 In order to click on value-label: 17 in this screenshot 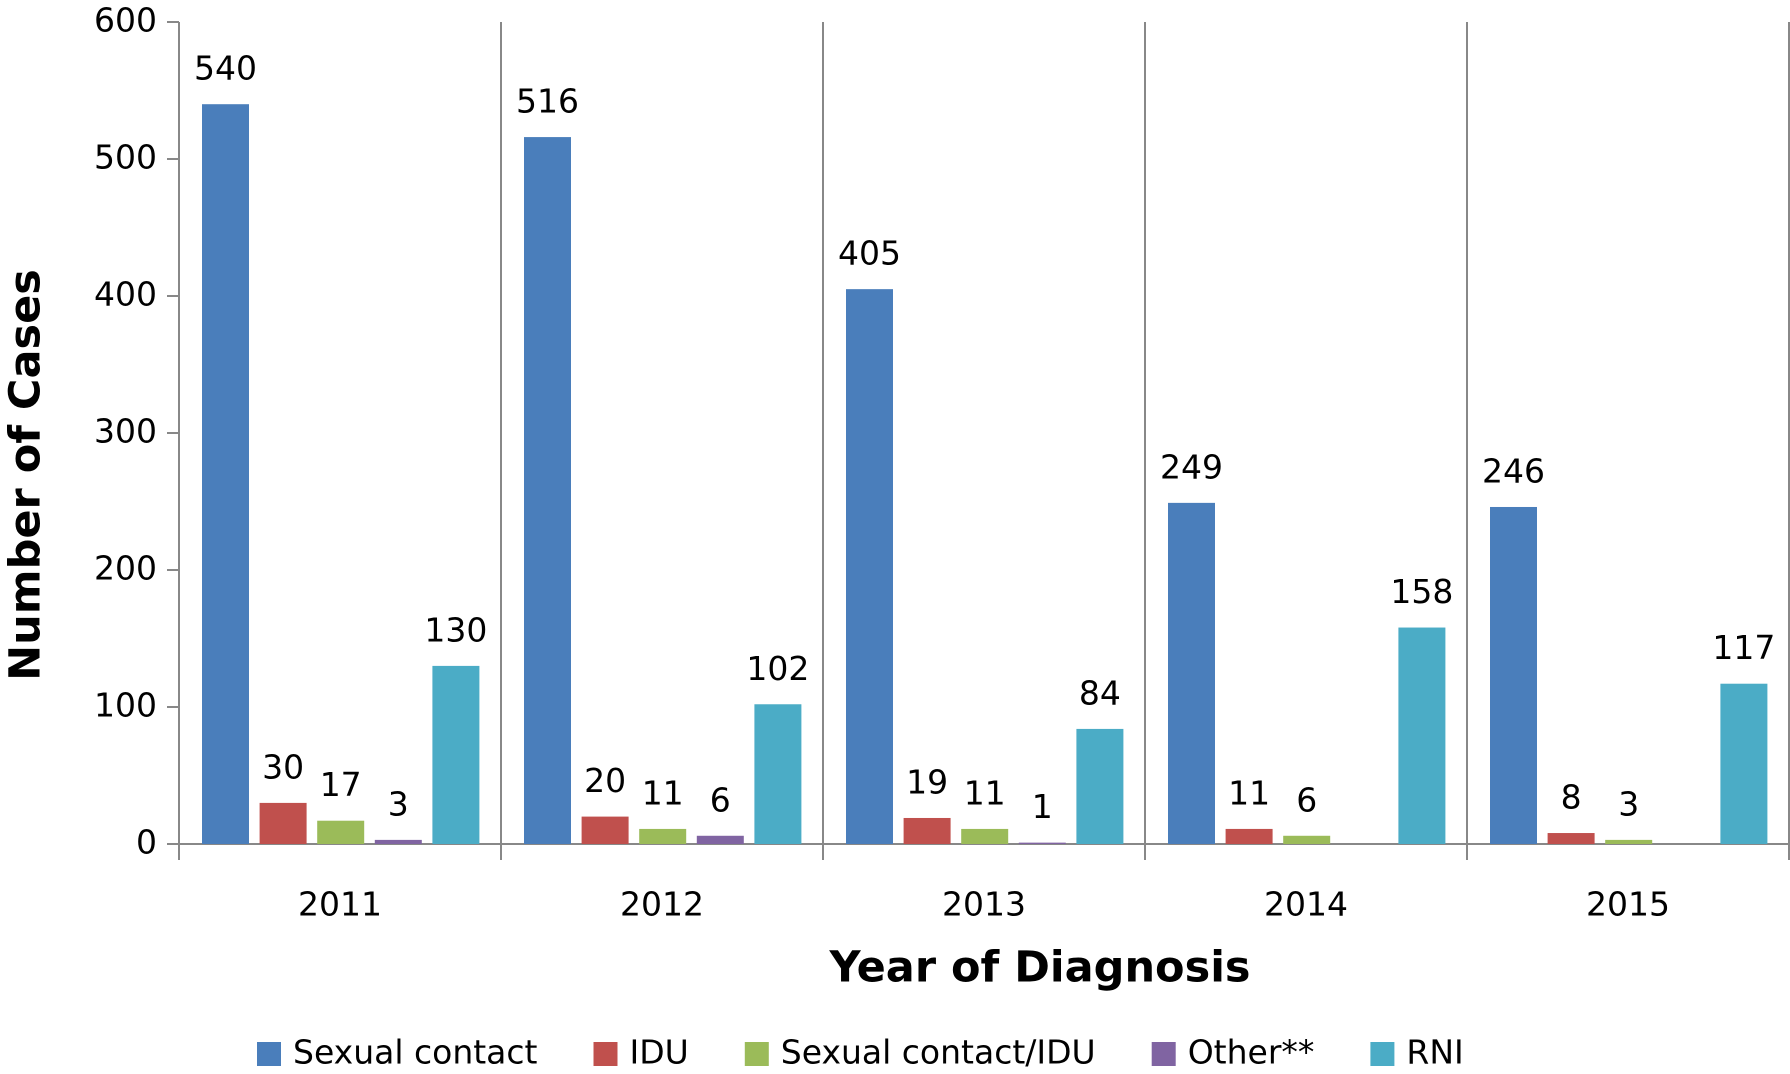, I will do `click(341, 784)`.